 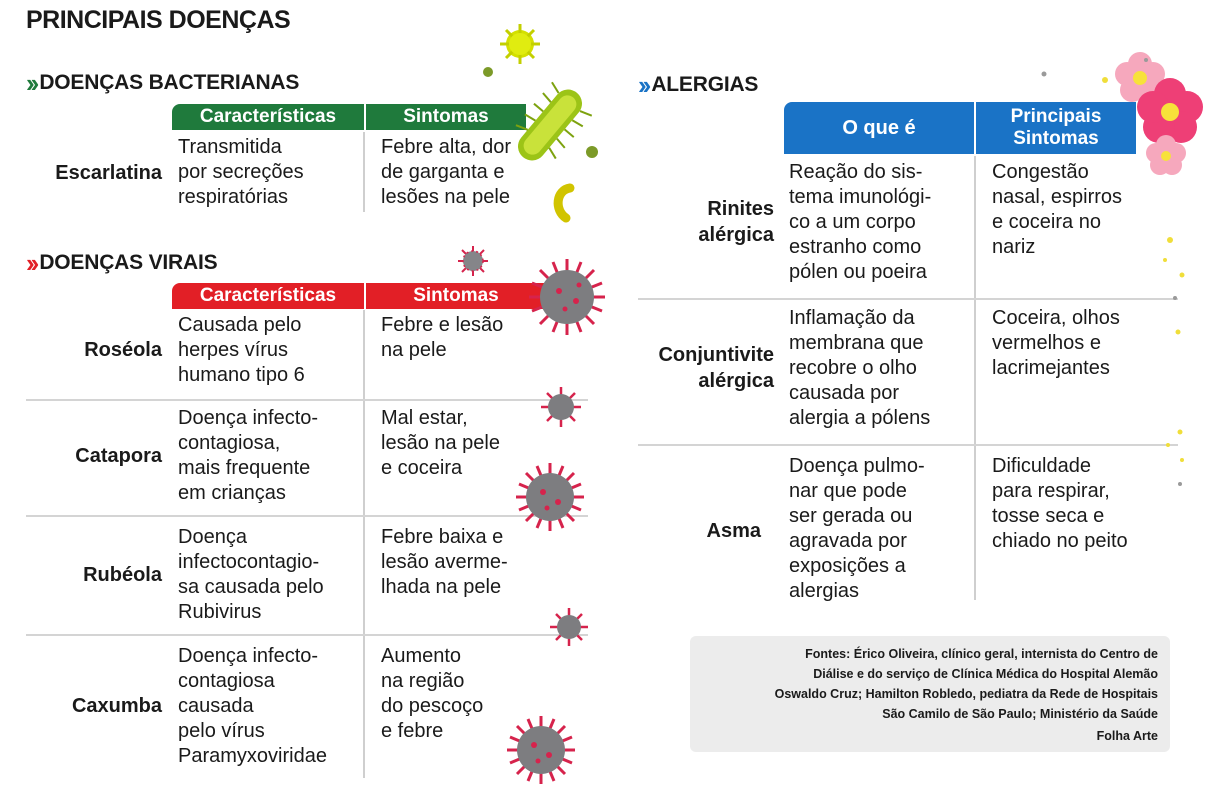 What do you see at coordinates (240, 325) in the screenshot?
I see `text-line: Causada pelo` at bounding box center [240, 325].